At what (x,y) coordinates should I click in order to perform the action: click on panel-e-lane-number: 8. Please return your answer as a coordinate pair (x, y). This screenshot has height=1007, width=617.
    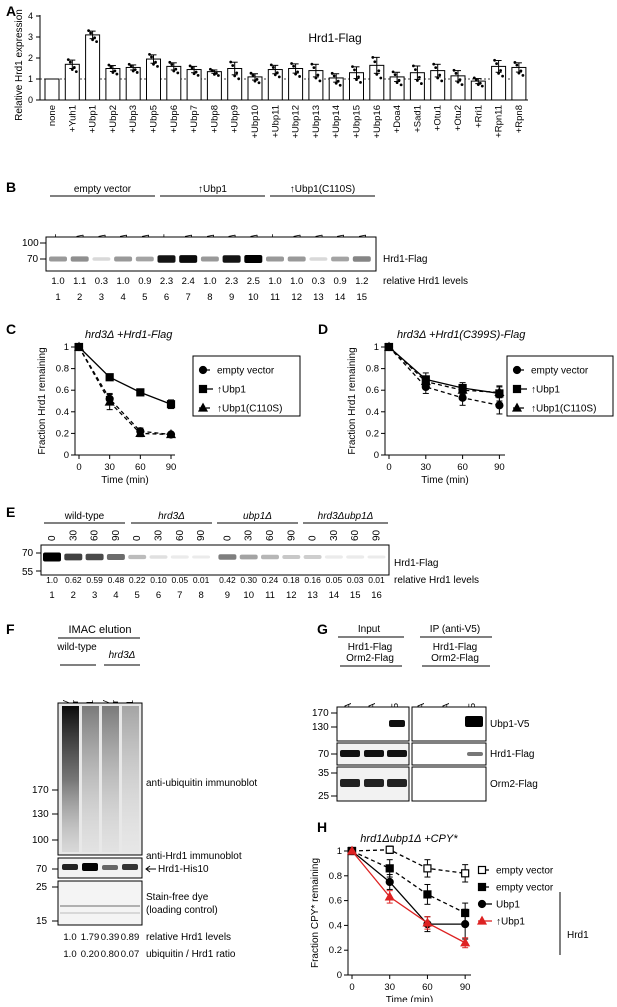
    Looking at the image, I should click on (200, 595).